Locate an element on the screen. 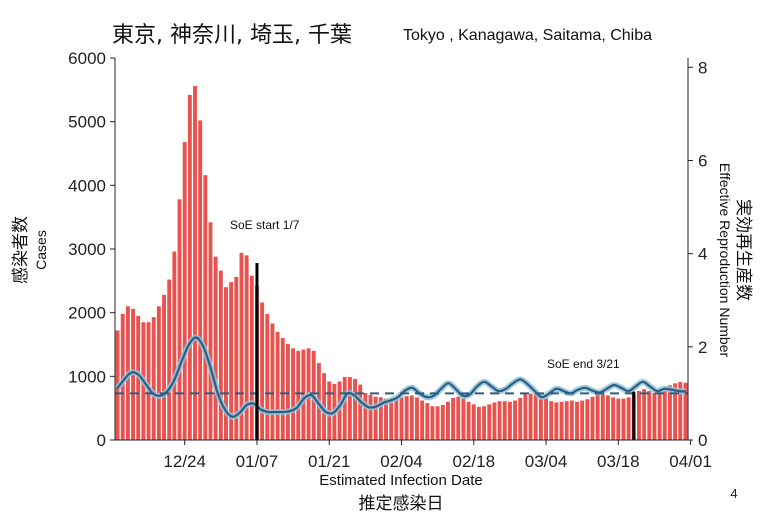  x-tick-label: 04/01 is located at coordinates (690, 461).